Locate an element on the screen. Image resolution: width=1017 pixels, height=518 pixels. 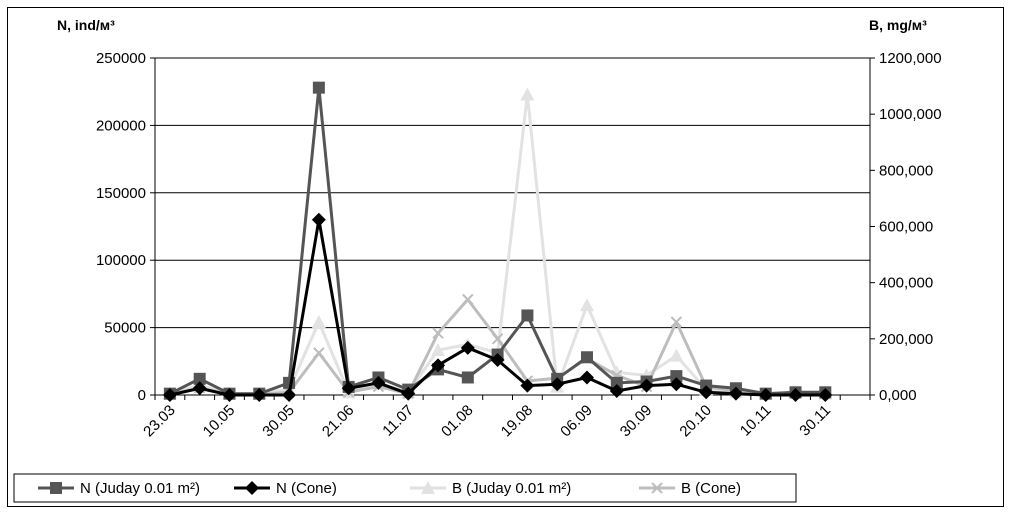
left-tick-label: 100000 is located at coordinates (121, 260).